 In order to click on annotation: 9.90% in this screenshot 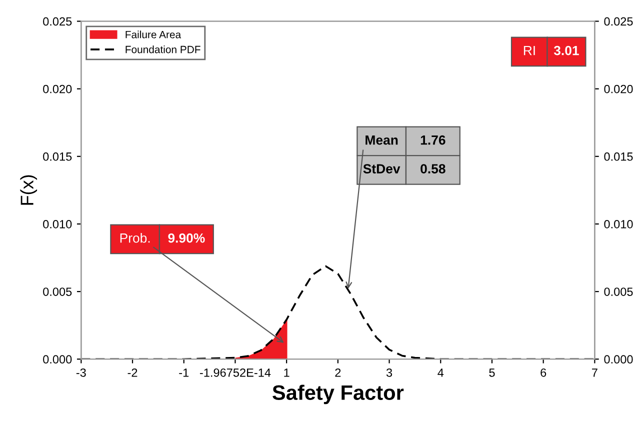, I will do `click(186, 238)`.